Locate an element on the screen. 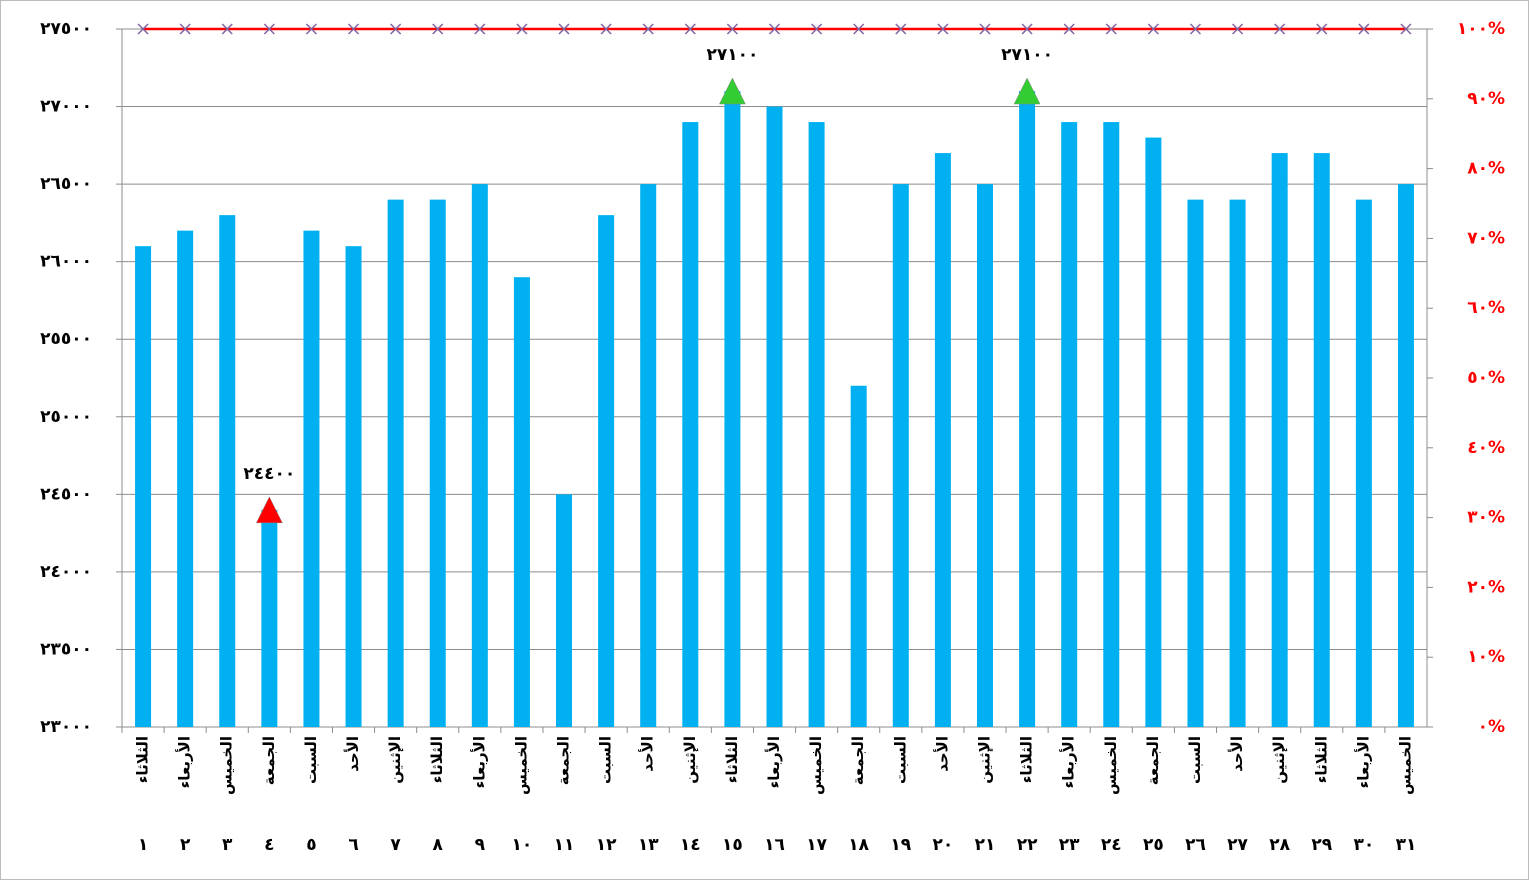  day-label: ٢٣ is located at coordinates (1069, 845).